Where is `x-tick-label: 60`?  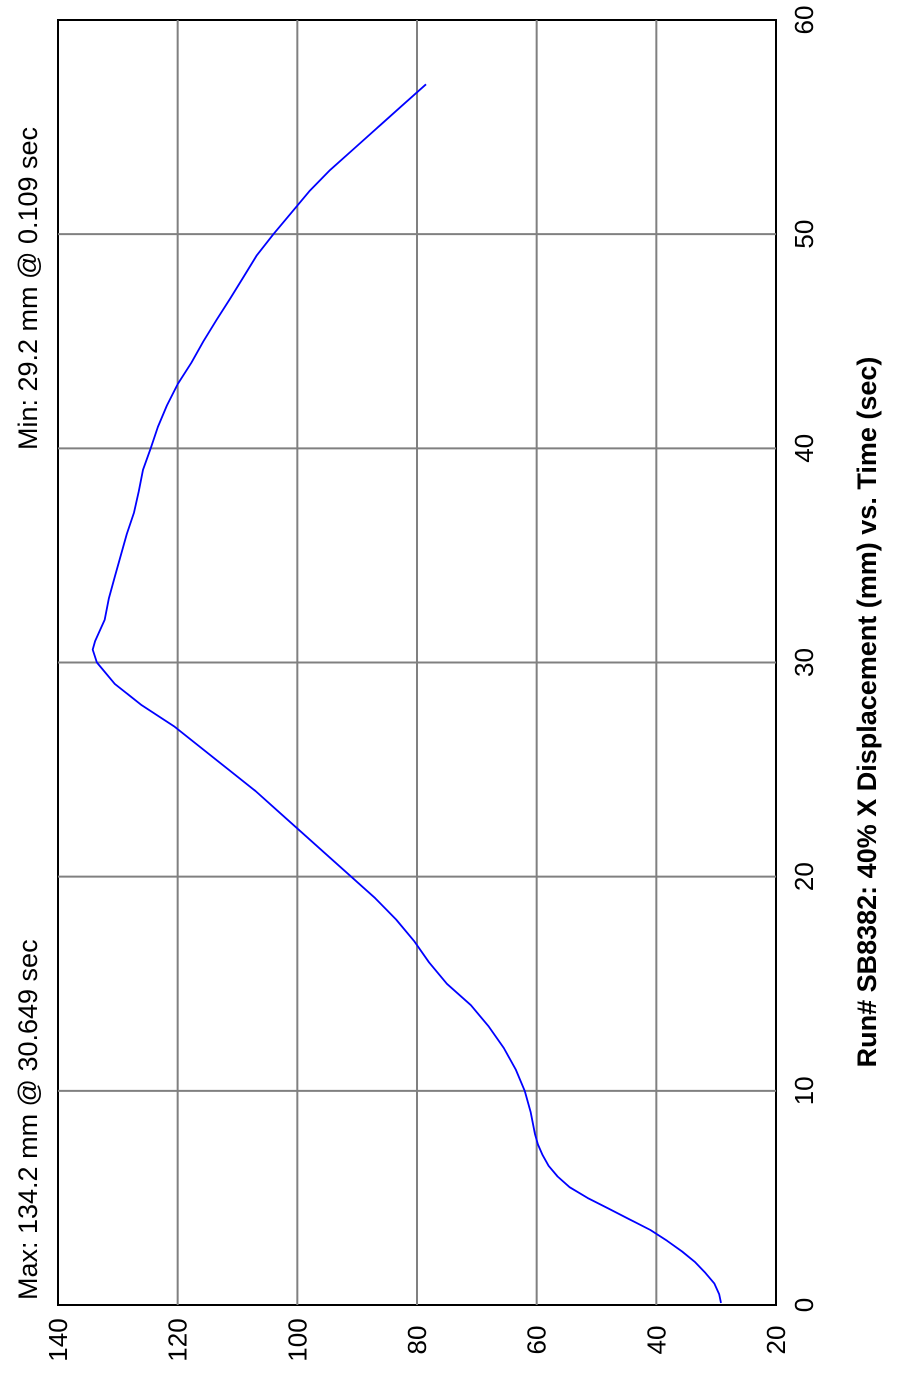
x-tick-label: 60 is located at coordinates (804, 20).